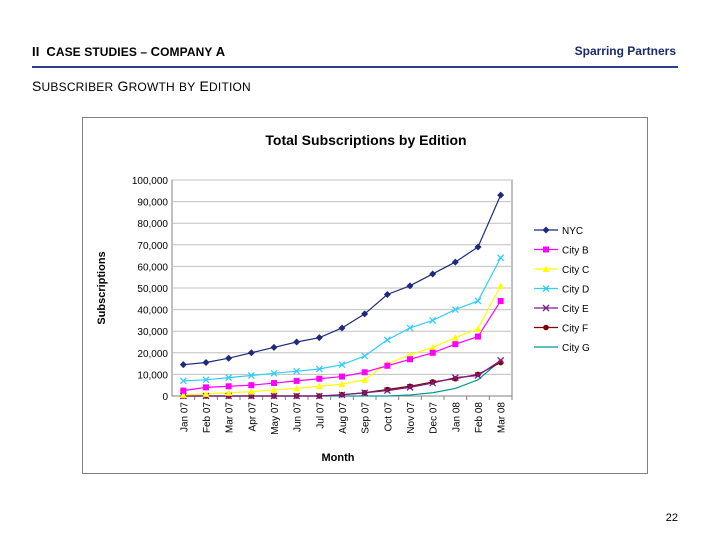 The image size is (720, 540). I want to click on x-tick-label: Nov 07, so click(411, 418).